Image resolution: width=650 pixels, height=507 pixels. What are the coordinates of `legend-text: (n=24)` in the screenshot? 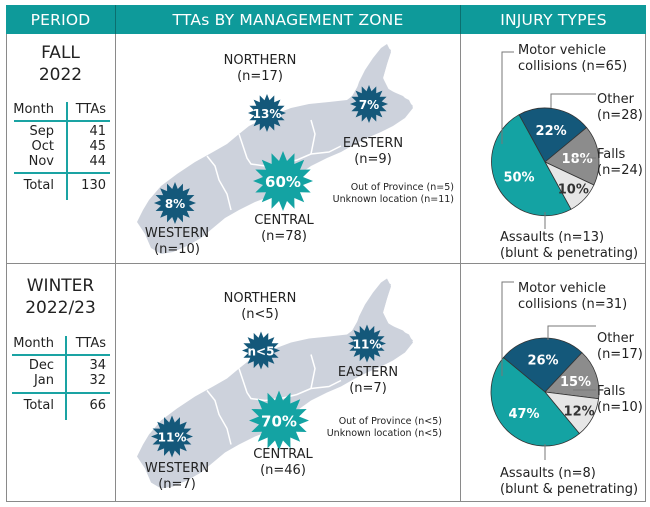 It's located at (620, 170).